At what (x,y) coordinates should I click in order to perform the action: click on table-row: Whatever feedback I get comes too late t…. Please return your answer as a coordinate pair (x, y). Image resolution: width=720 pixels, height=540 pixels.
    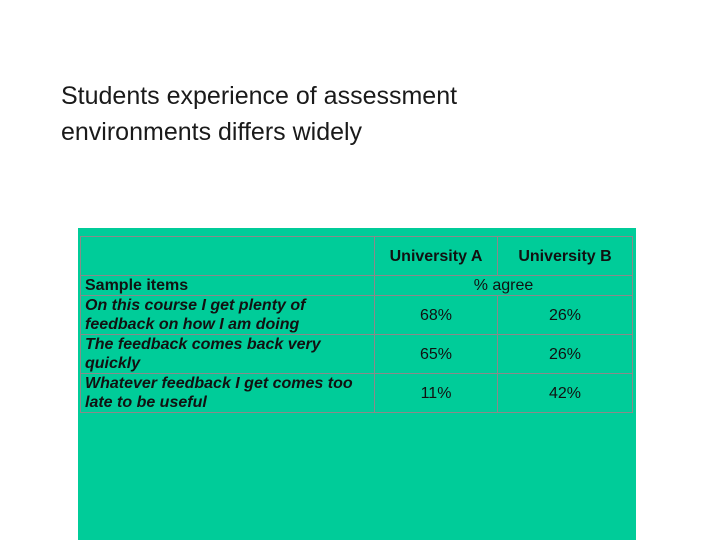
    Looking at the image, I should click on (356, 393).